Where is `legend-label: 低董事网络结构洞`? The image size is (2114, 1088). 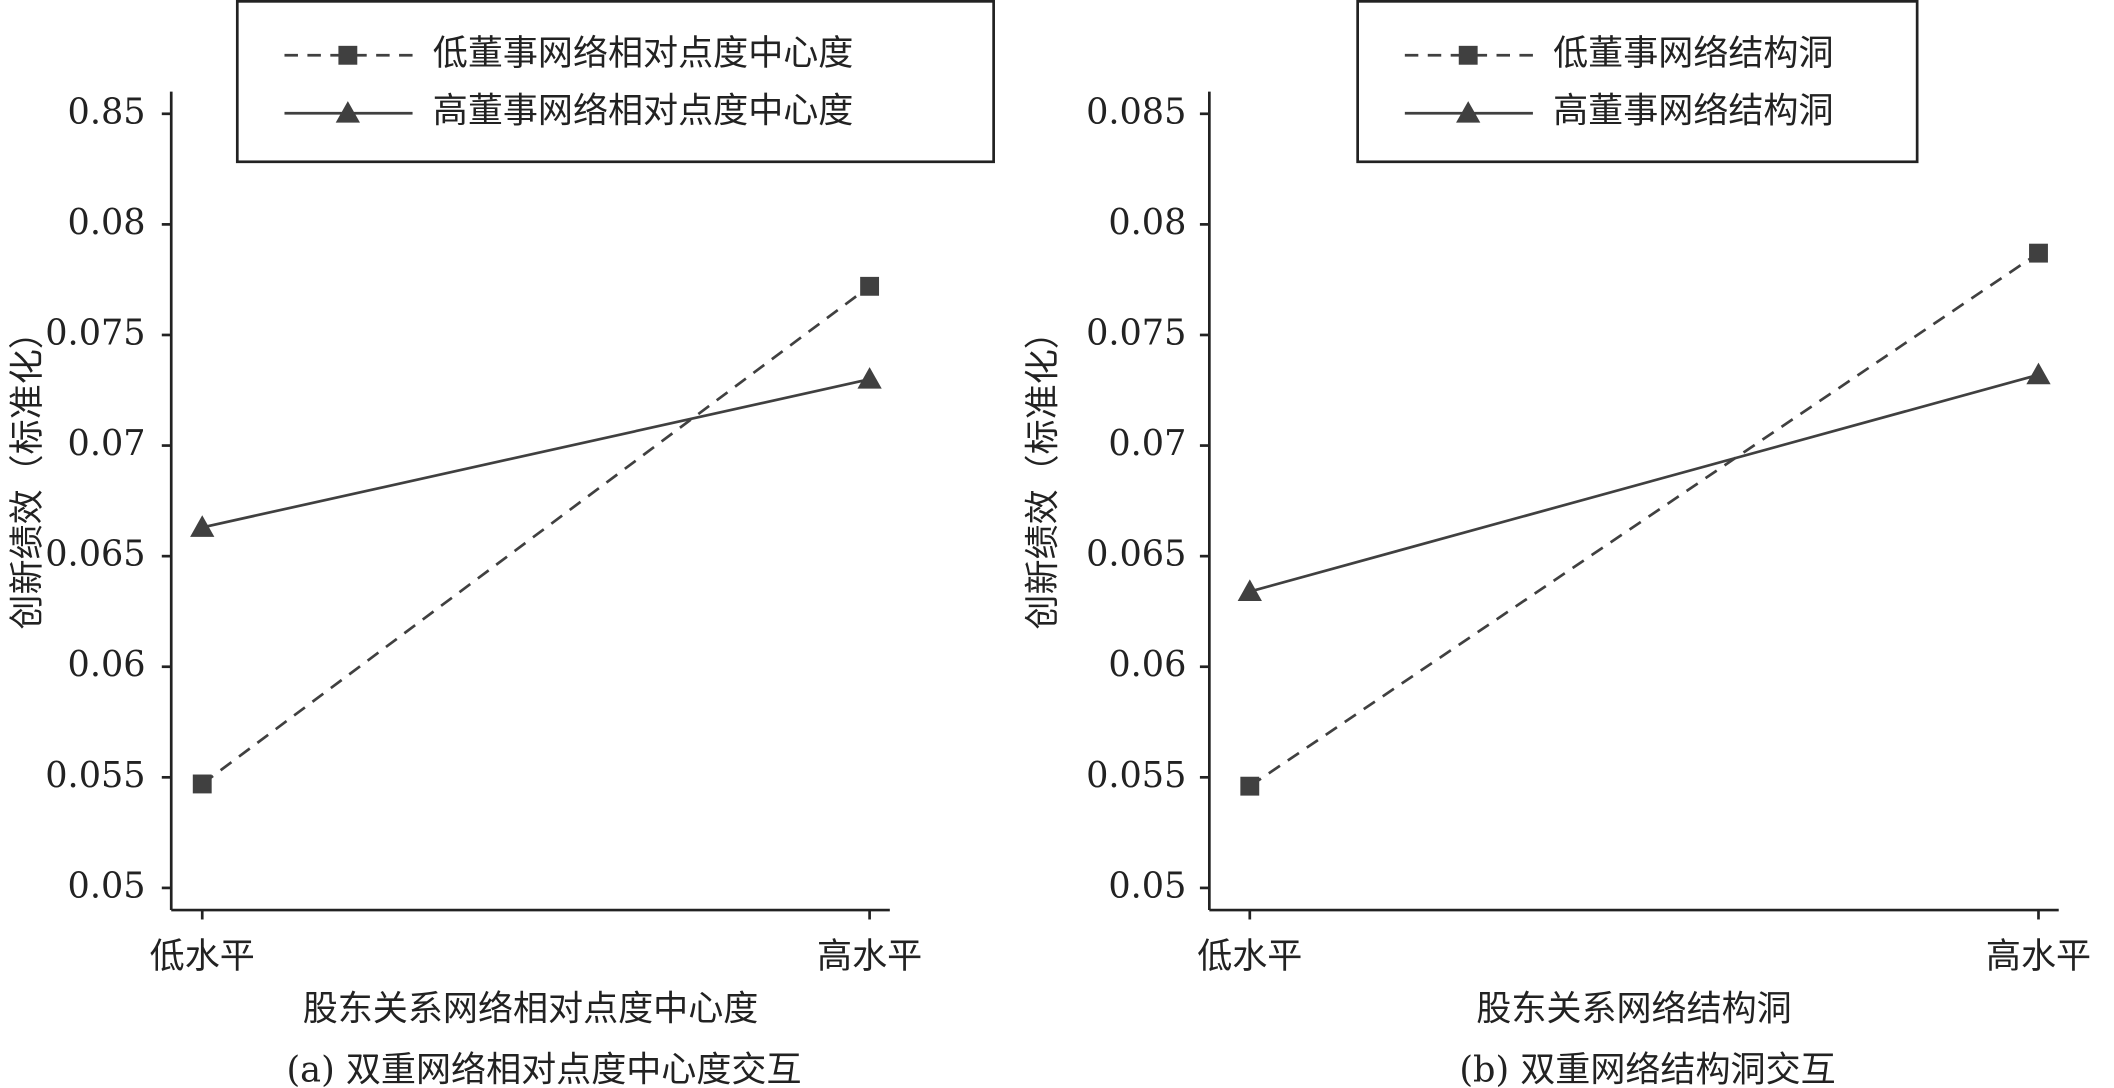
legend-label: 低董事网络结构洞 is located at coordinates (1693, 53).